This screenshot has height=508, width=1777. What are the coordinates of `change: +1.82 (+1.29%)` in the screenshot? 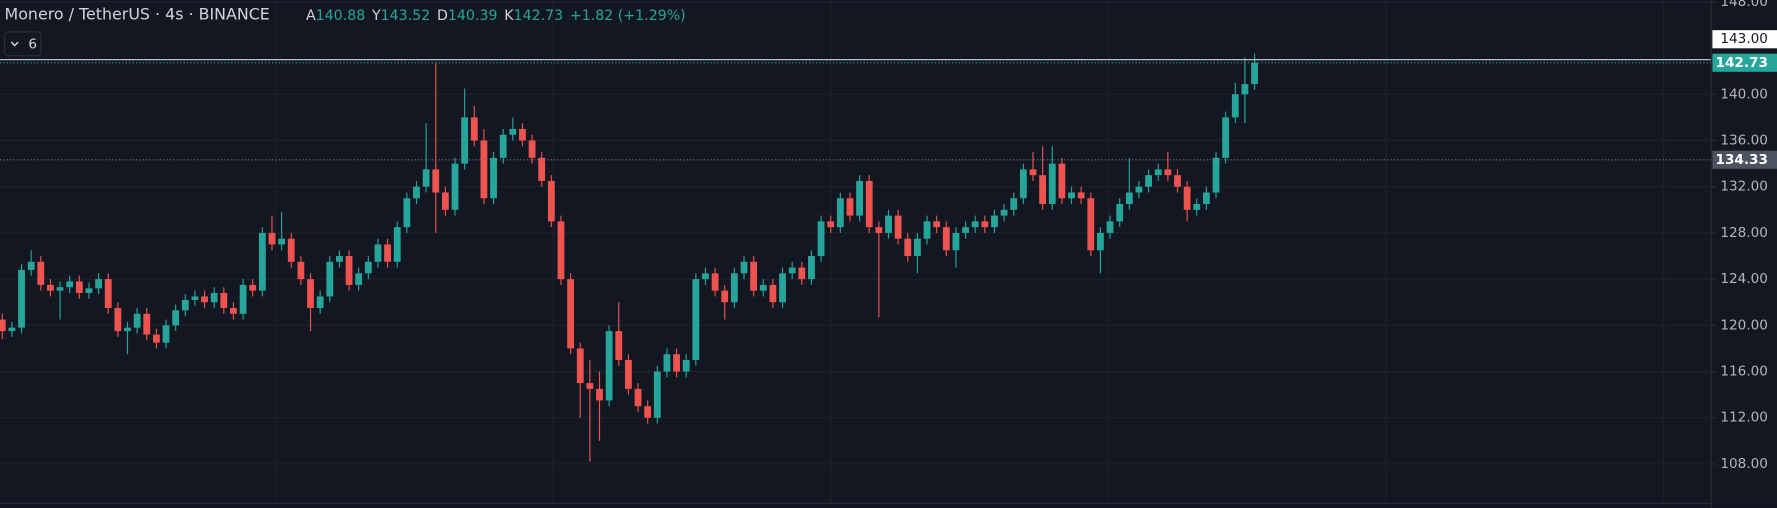 It's located at (628, 16).